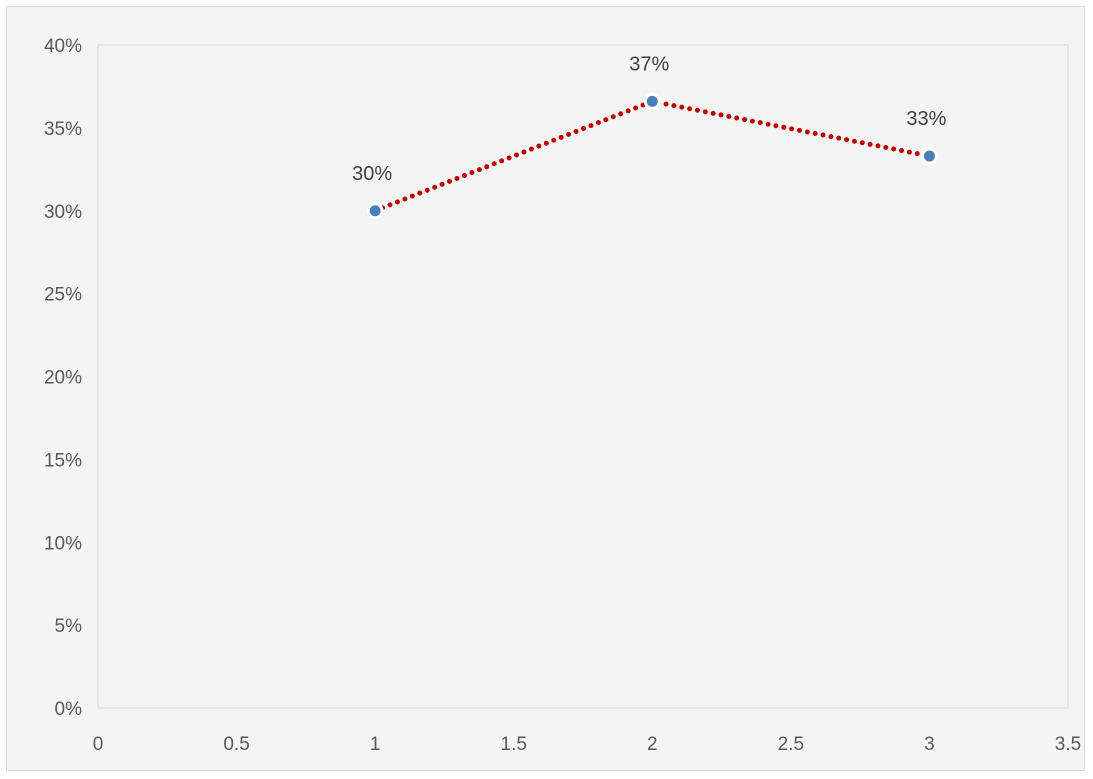 Image resolution: width=1093 pixels, height=779 pixels. What do you see at coordinates (63, 295) in the screenshot?
I see `y-tick-label: 25%` at bounding box center [63, 295].